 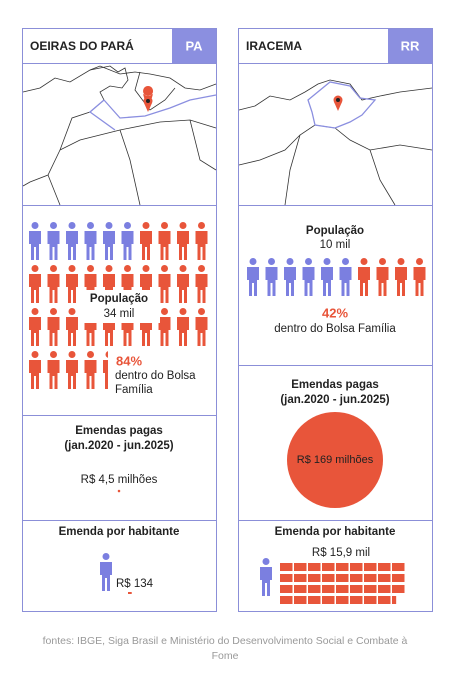 What do you see at coordinates (119, 135) in the screenshot?
I see `map` at bounding box center [119, 135].